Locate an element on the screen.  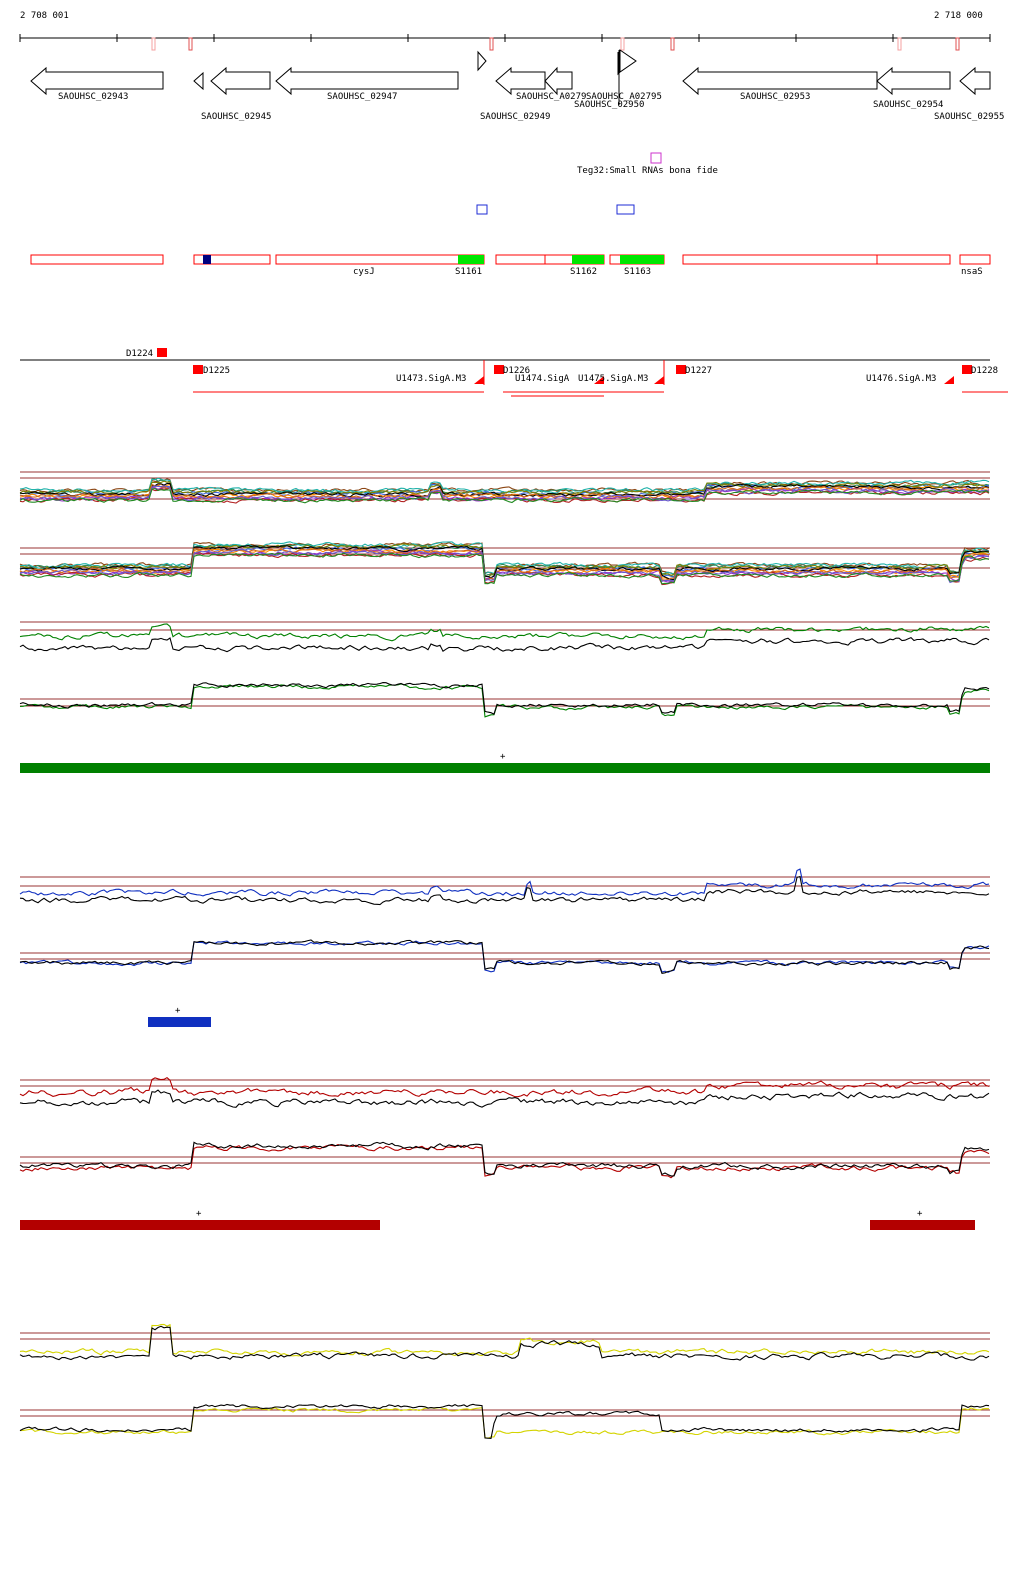
promoter-label: U1476.SigA.M3 is located at coordinates (901, 379).